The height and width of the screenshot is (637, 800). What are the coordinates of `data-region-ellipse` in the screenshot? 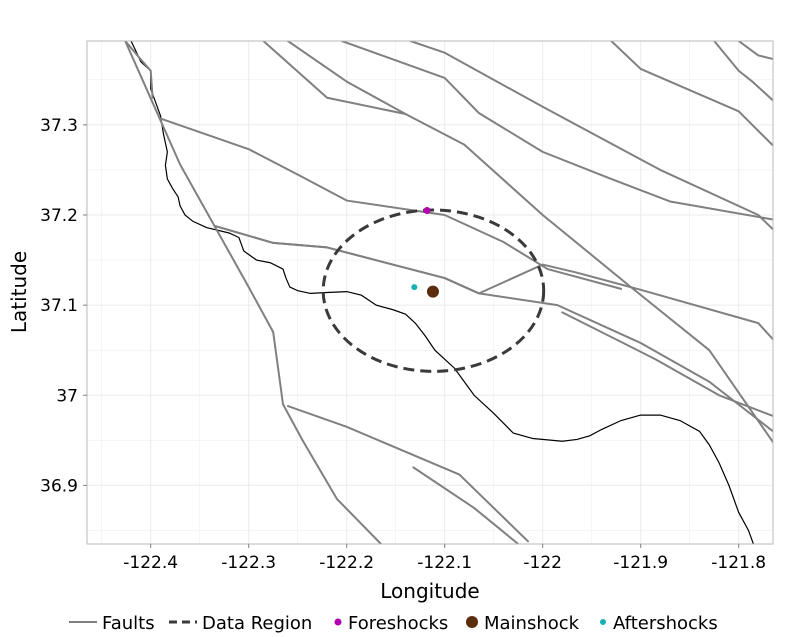 It's located at (433, 290).